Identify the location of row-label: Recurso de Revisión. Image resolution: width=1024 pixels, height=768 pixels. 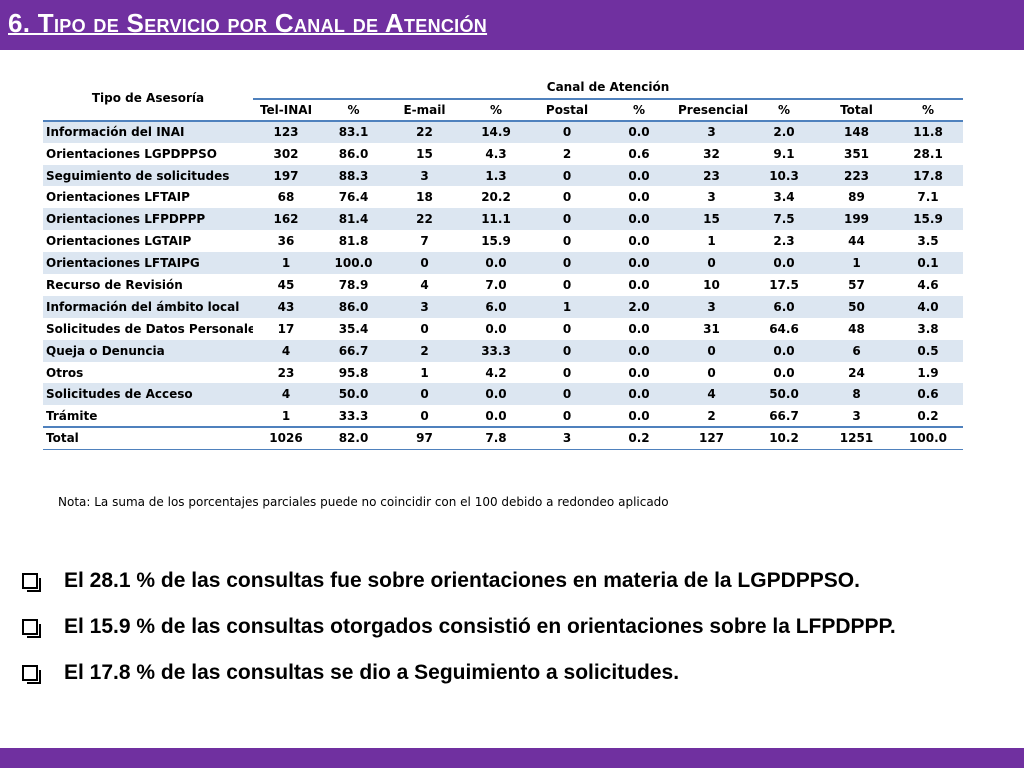
(148, 285).